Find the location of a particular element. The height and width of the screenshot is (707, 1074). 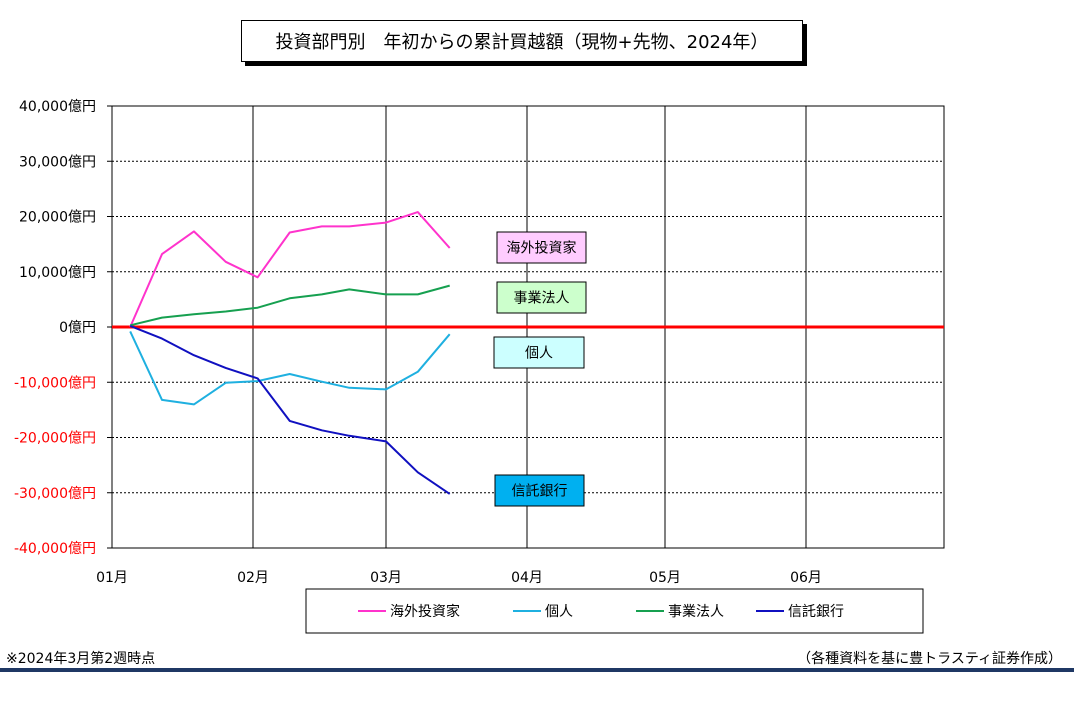

footnote: ※2024年3月第2週時点 is located at coordinates (81, 659).